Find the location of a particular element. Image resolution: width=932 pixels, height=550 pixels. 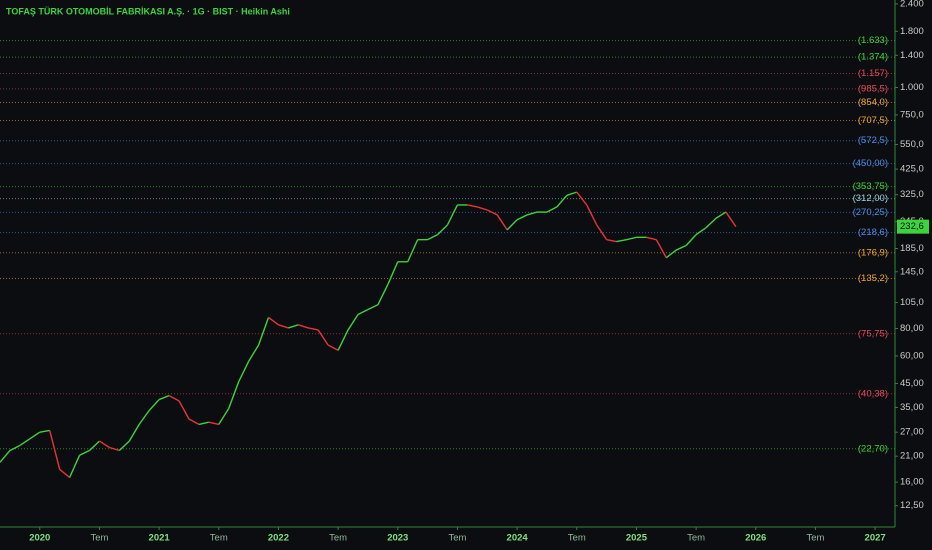

y-tick-label: 325,0 is located at coordinates (912, 194).